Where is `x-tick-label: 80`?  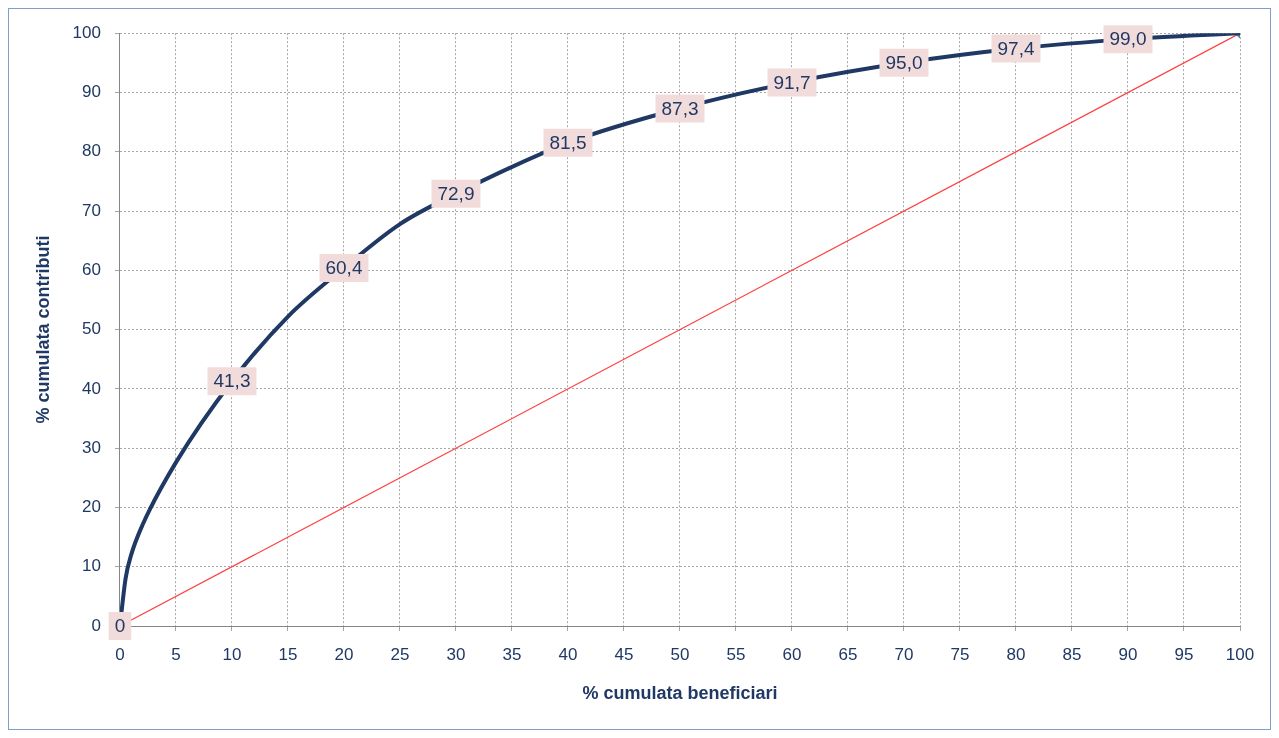
x-tick-label: 80 is located at coordinates (1016, 654).